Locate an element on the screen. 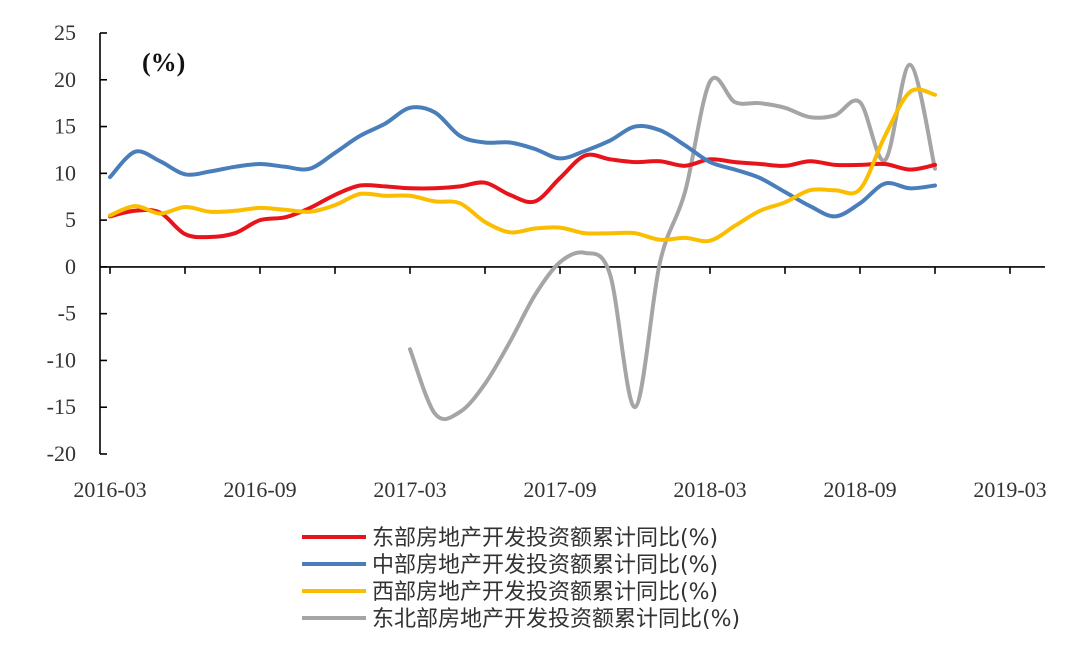 The height and width of the screenshot is (658, 1080). y-tick-label: 20 is located at coordinates (65, 79).